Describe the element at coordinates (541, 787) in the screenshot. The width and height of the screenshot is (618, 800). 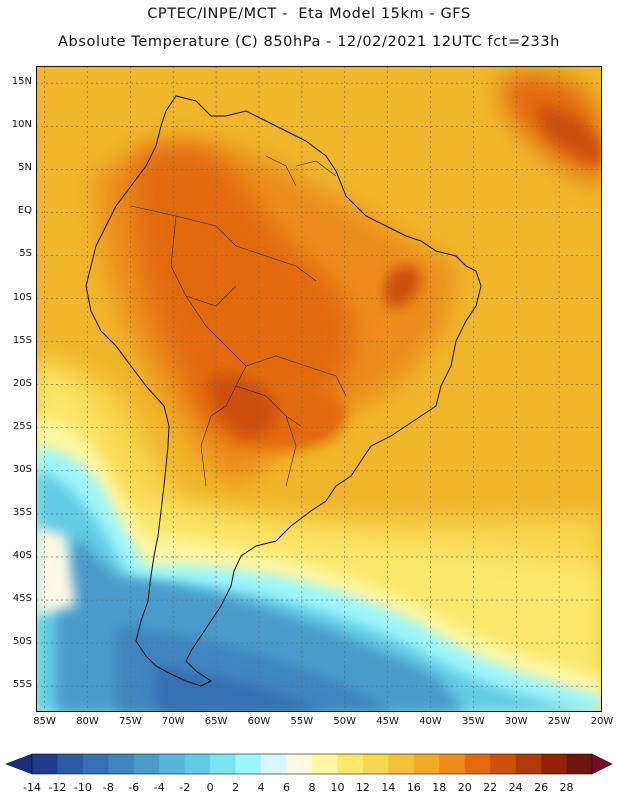
I see `colorbar-label: 26` at that location.